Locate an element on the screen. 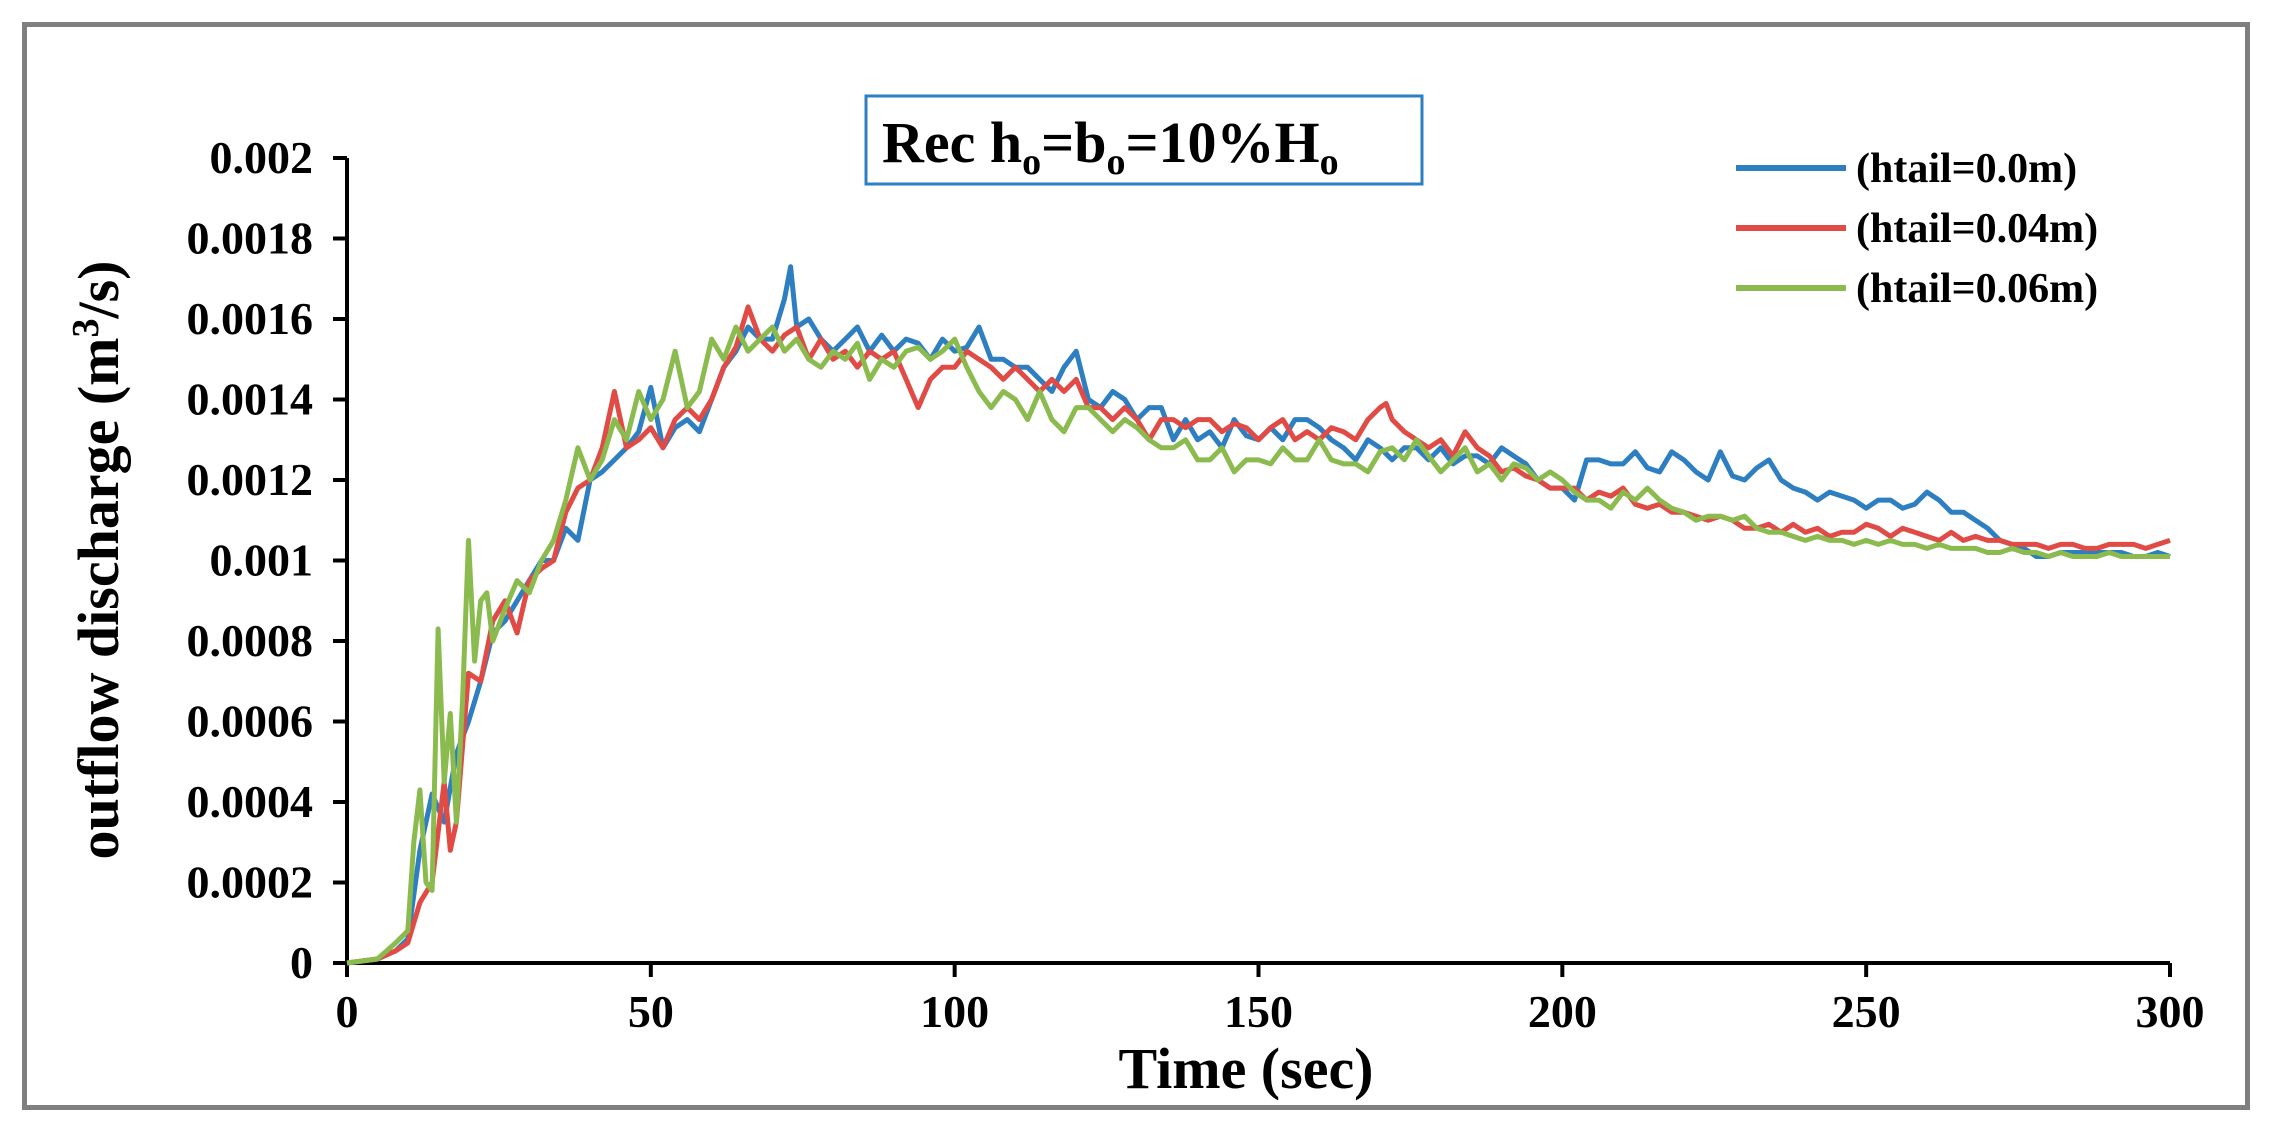 The width and height of the screenshot is (2278, 1138). title-box is located at coordinates (1144, 140).